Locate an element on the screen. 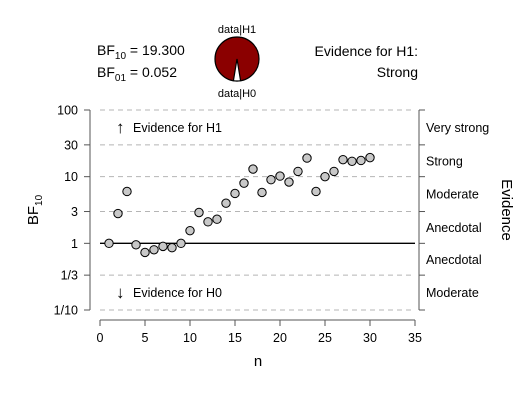  evidence-category-label: Strong is located at coordinates (444, 161).